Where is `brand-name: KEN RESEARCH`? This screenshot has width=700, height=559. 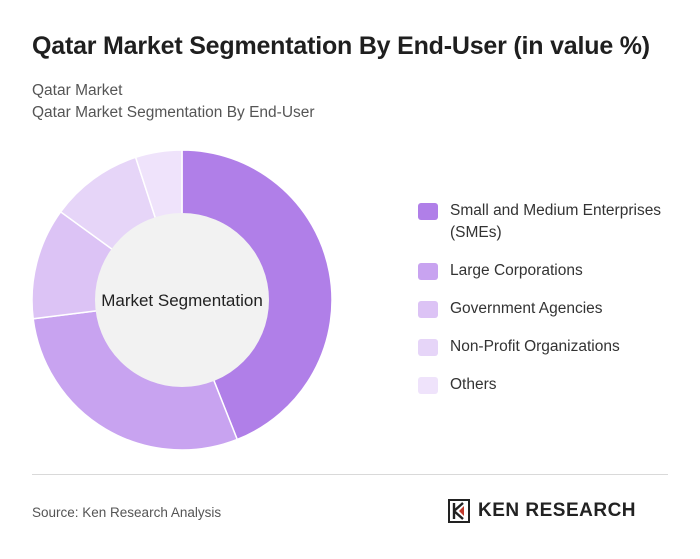
brand-name: KEN RESEARCH is located at coordinates (557, 510).